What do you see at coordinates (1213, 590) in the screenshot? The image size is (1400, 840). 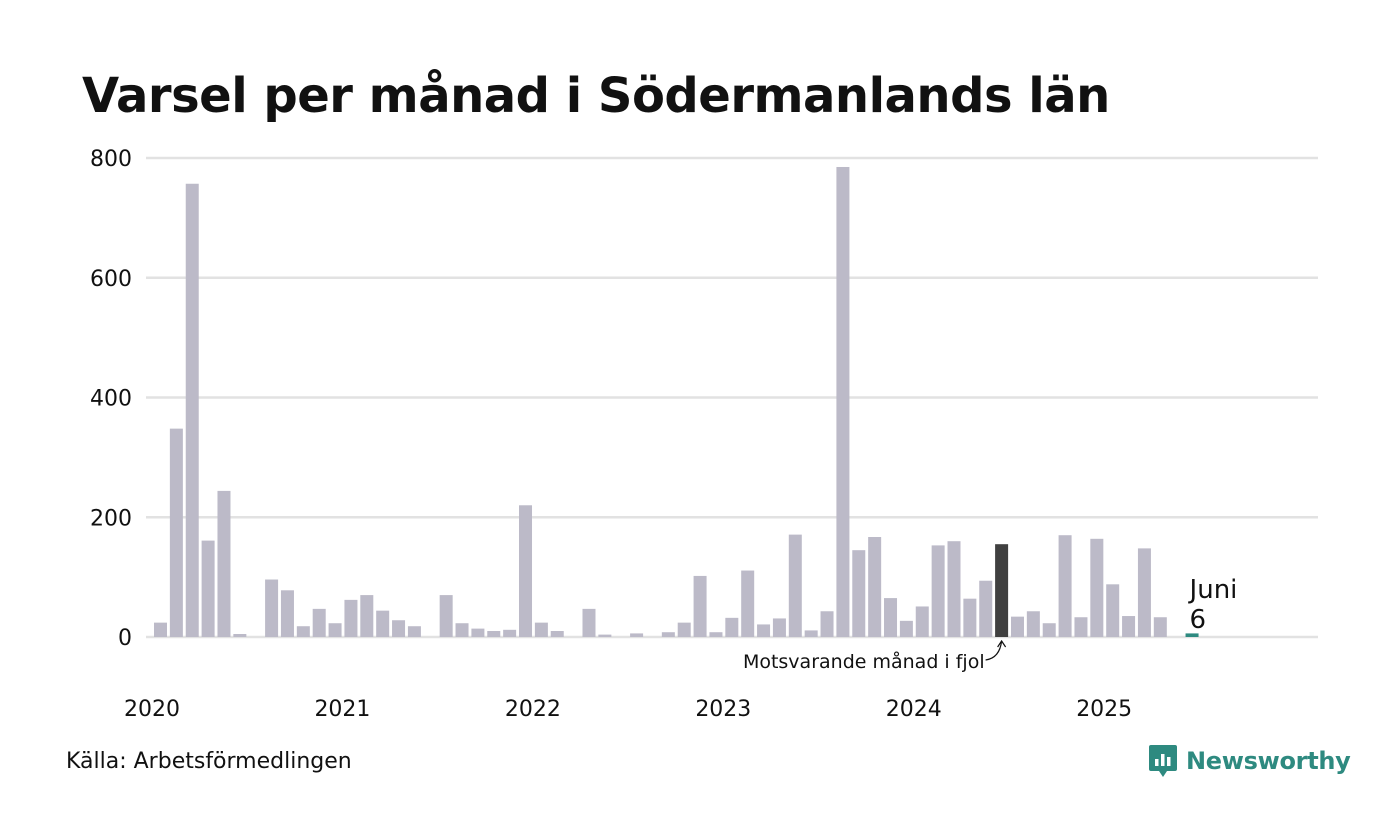 I see `latest-month-label: Juni` at bounding box center [1213, 590].